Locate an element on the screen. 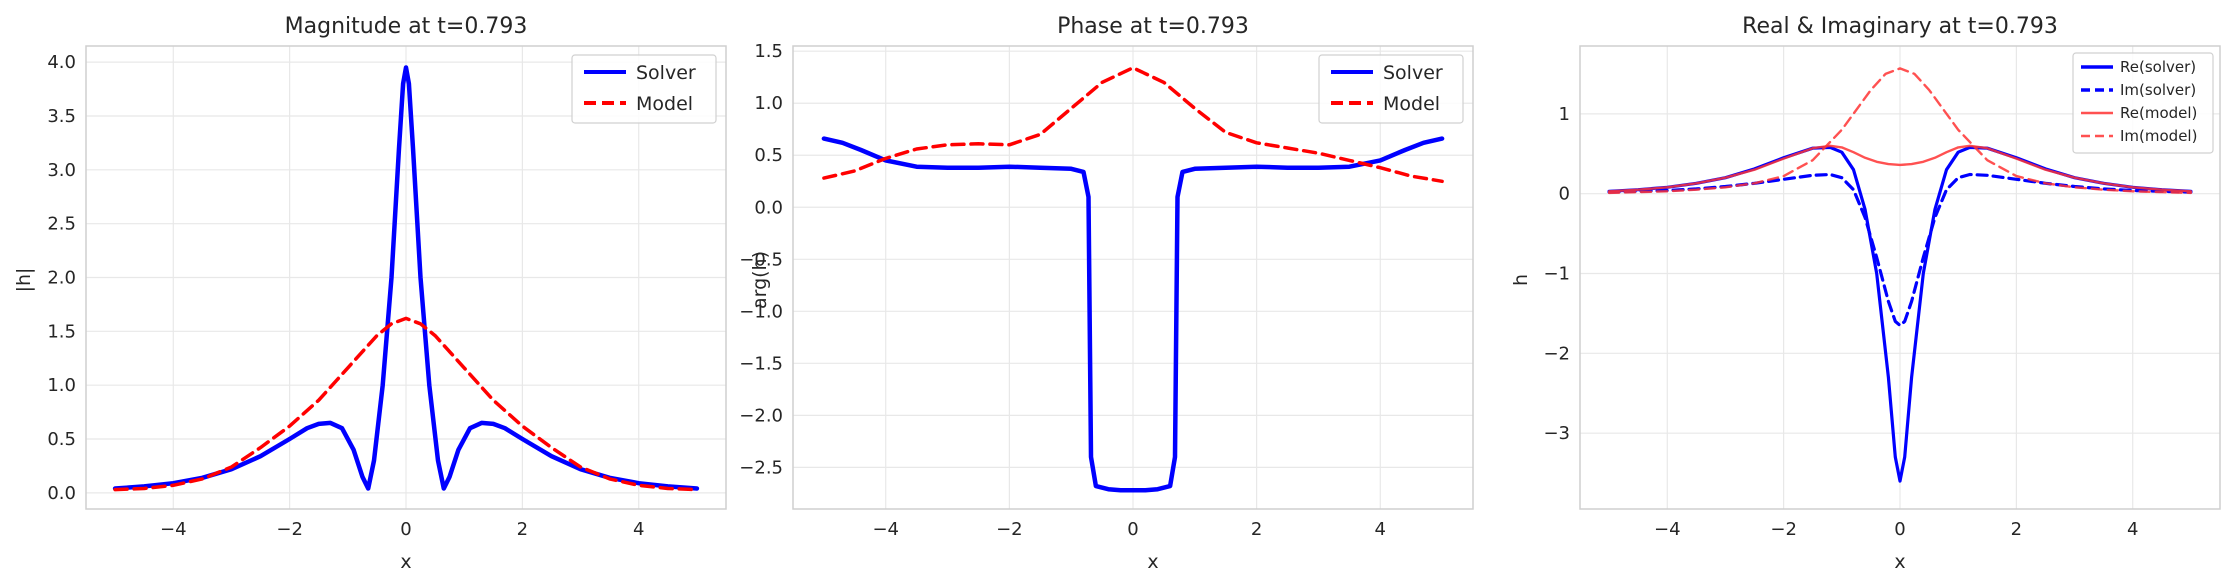  real-imag-y-tick-label: −1 is located at coordinates (1556, 274).